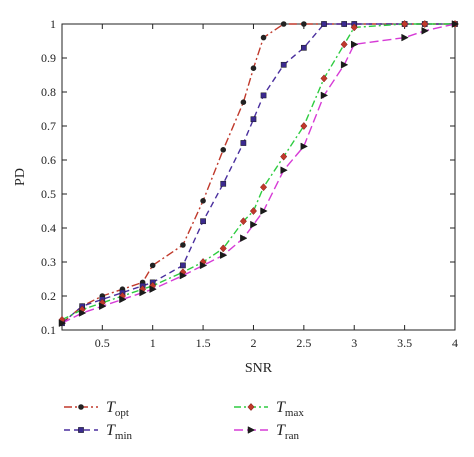 The height and width of the screenshot is (457, 474). I want to click on legend-label-subscript: min, so click(124, 436).